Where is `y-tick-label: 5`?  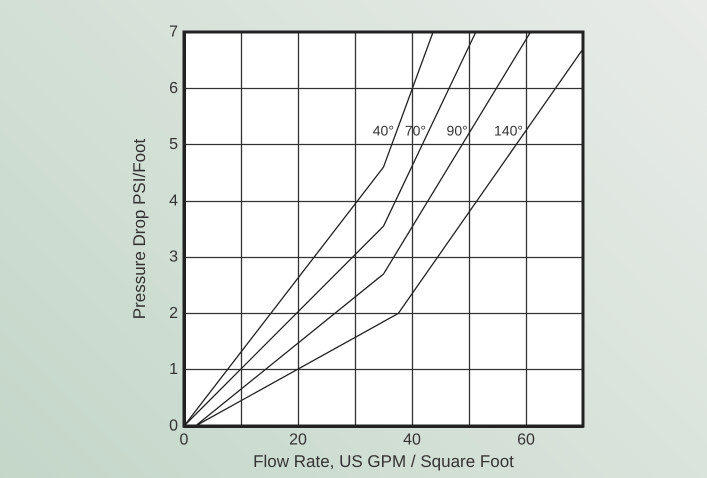
y-tick-label: 5 is located at coordinates (173, 145).